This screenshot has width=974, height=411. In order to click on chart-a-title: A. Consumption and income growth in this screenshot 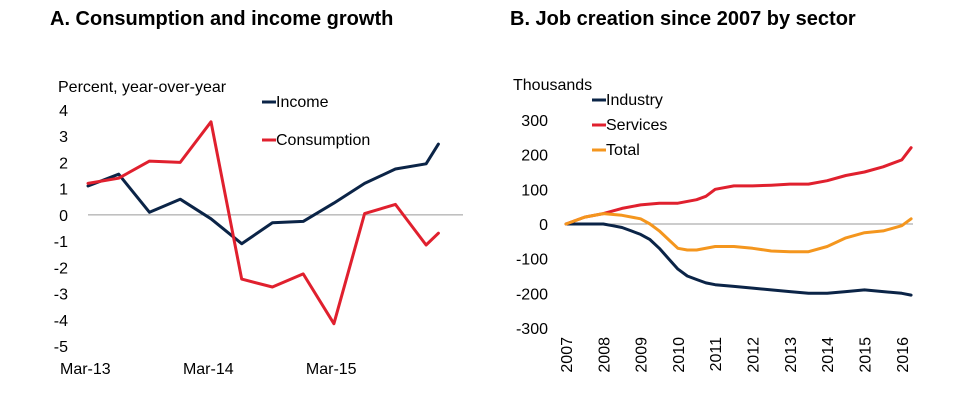, I will do `click(222, 19)`.